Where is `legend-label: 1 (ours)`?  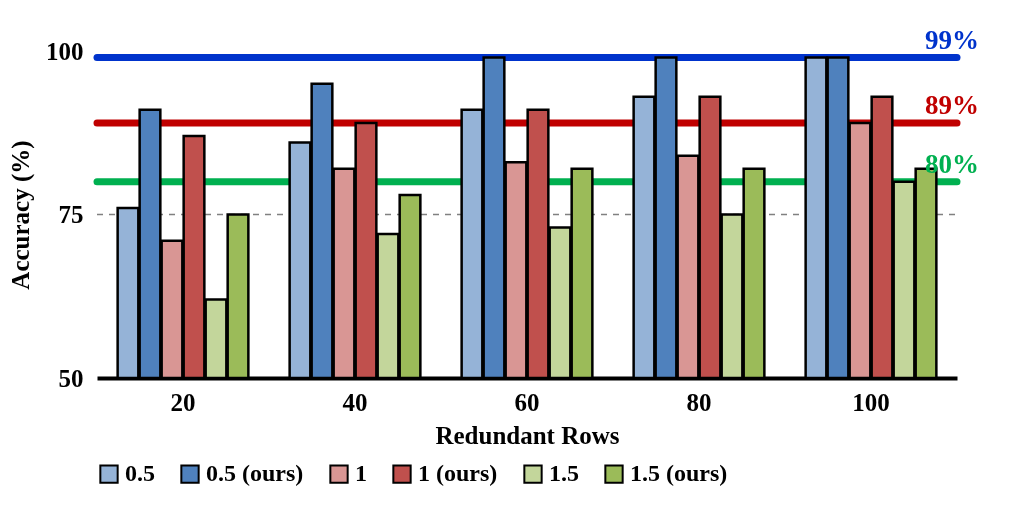
legend-label: 1 (ours) is located at coordinates (458, 473).